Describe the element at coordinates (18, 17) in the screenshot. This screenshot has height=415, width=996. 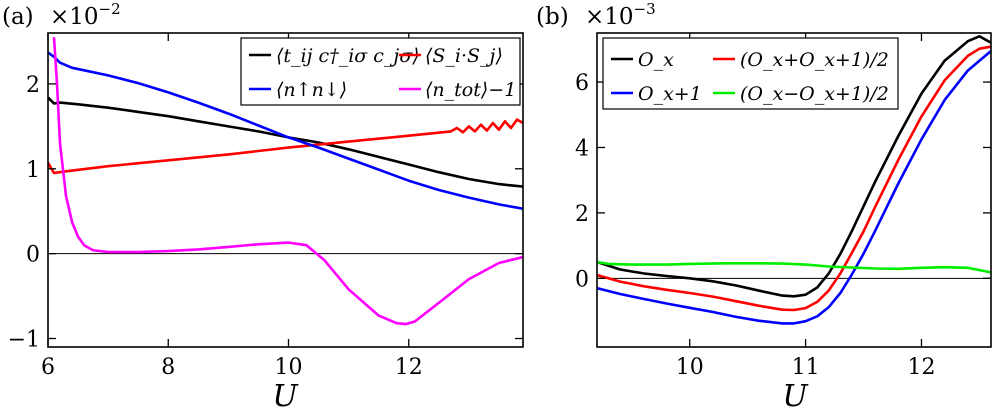
I see `panel-a-label: (a)` at that location.